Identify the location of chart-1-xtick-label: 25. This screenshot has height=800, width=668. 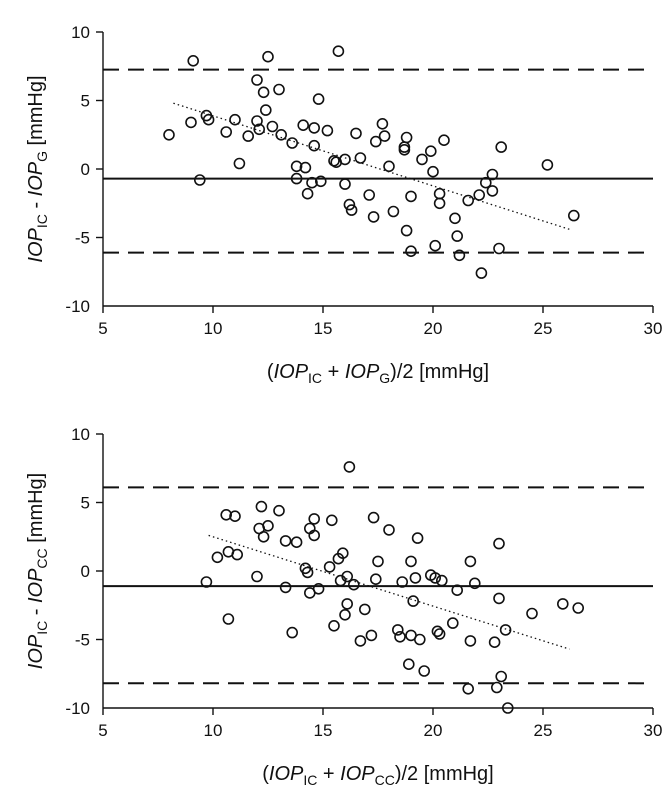
(543, 328).